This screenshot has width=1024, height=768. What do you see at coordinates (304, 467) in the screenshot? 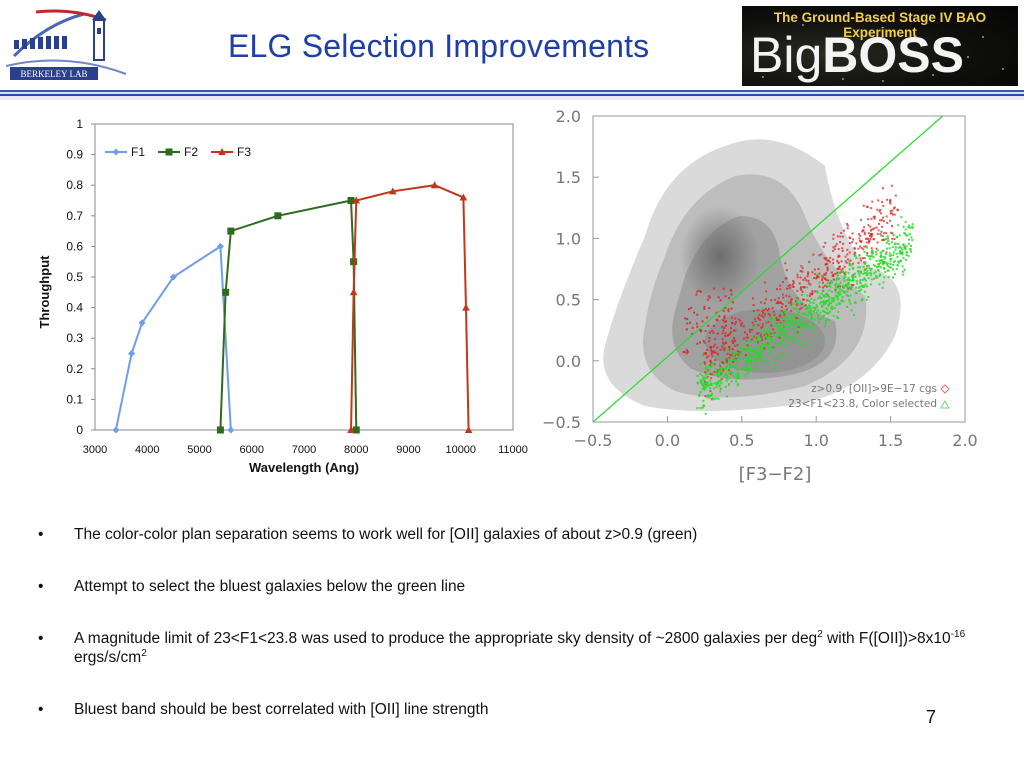
I see `wavelength-axis-label: Wavelength (Ang)` at bounding box center [304, 467].